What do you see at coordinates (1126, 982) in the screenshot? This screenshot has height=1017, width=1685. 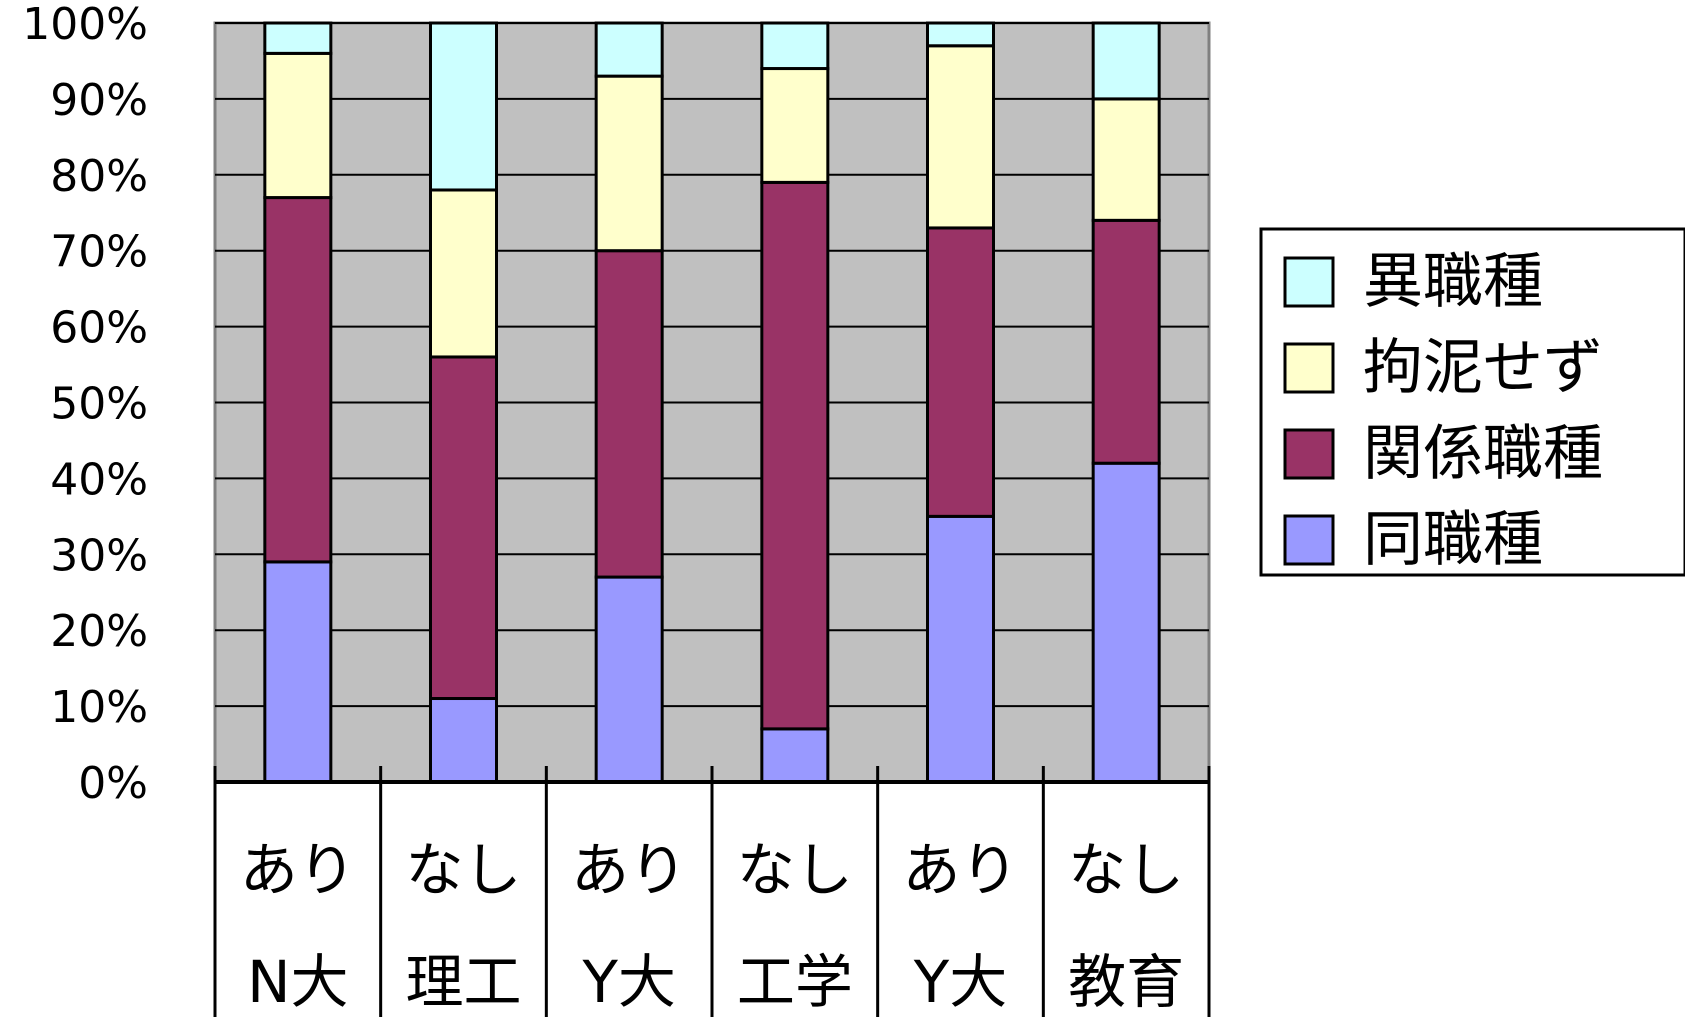 I see `x-category-label: 教育` at bounding box center [1126, 982].